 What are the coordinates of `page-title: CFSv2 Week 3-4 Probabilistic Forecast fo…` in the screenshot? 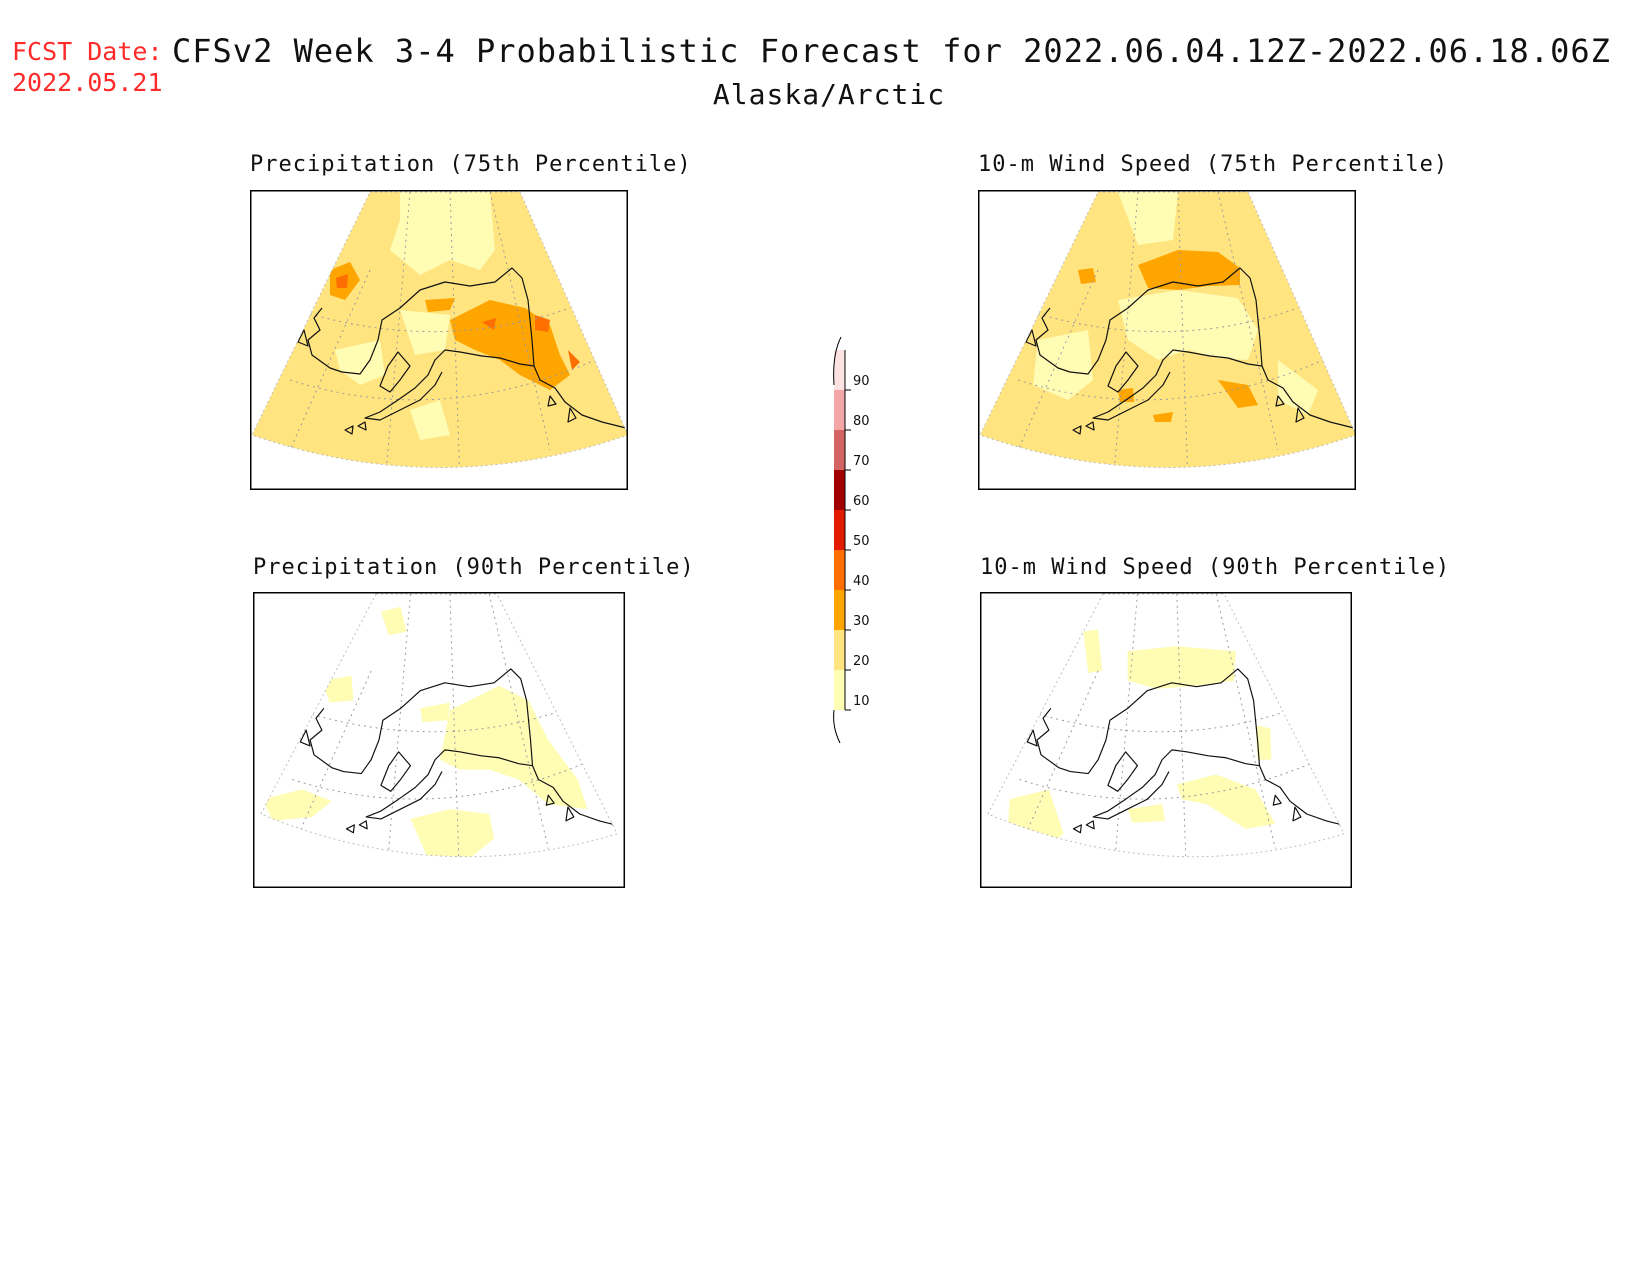 It's located at (891, 51).